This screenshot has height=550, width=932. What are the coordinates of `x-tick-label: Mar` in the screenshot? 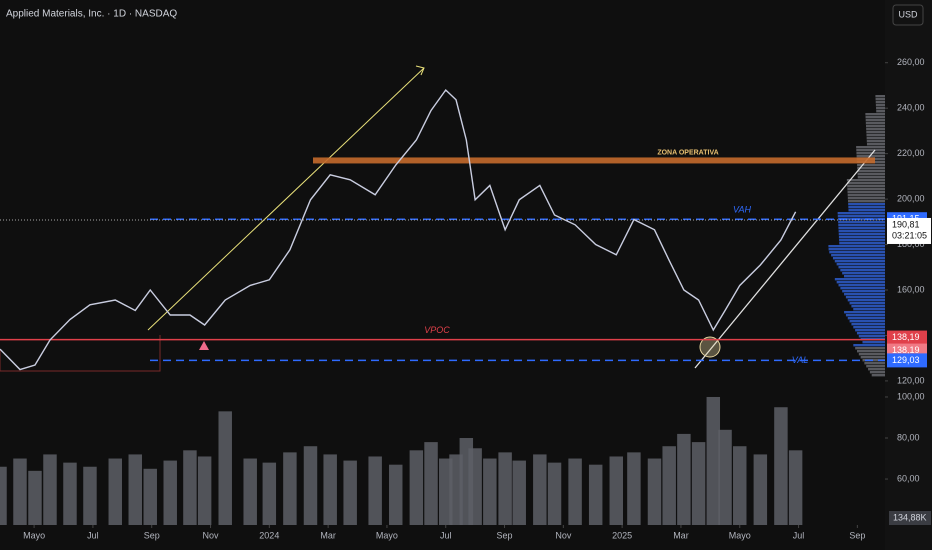 It's located at (681, 535).